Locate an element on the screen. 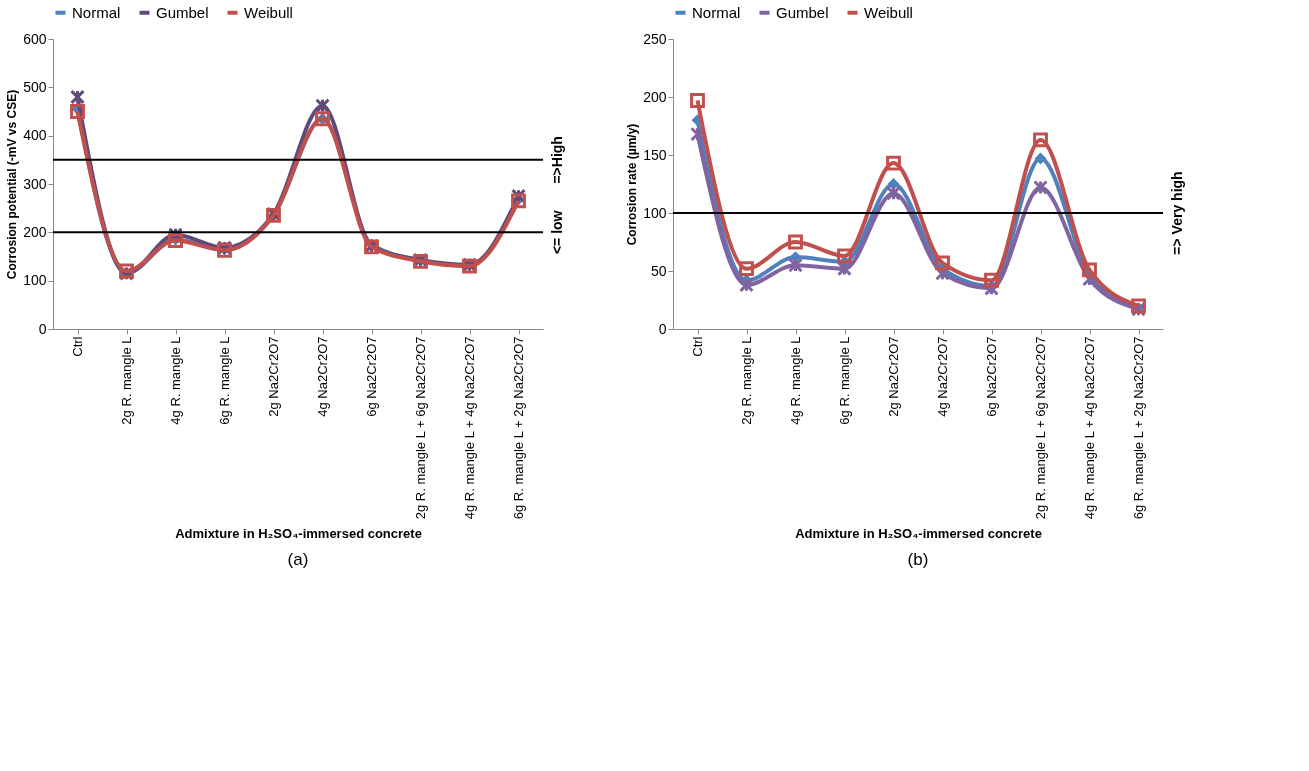 Image resolution: width=1309 pixels, height=771 pixels. y-tick-label: 400 is located at coordinates (35, 135).